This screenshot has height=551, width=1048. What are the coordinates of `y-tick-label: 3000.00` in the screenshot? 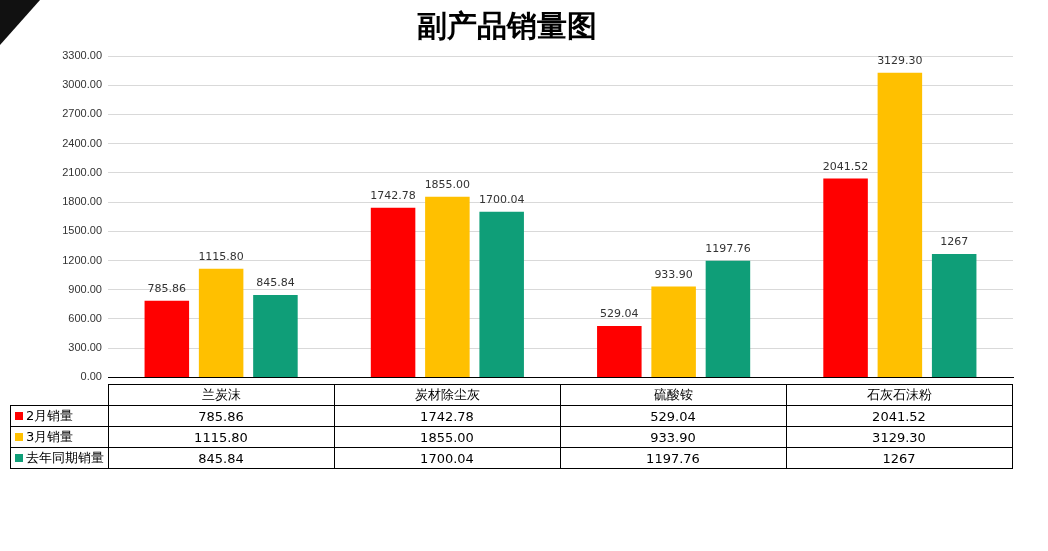 It's located at (82, 84).